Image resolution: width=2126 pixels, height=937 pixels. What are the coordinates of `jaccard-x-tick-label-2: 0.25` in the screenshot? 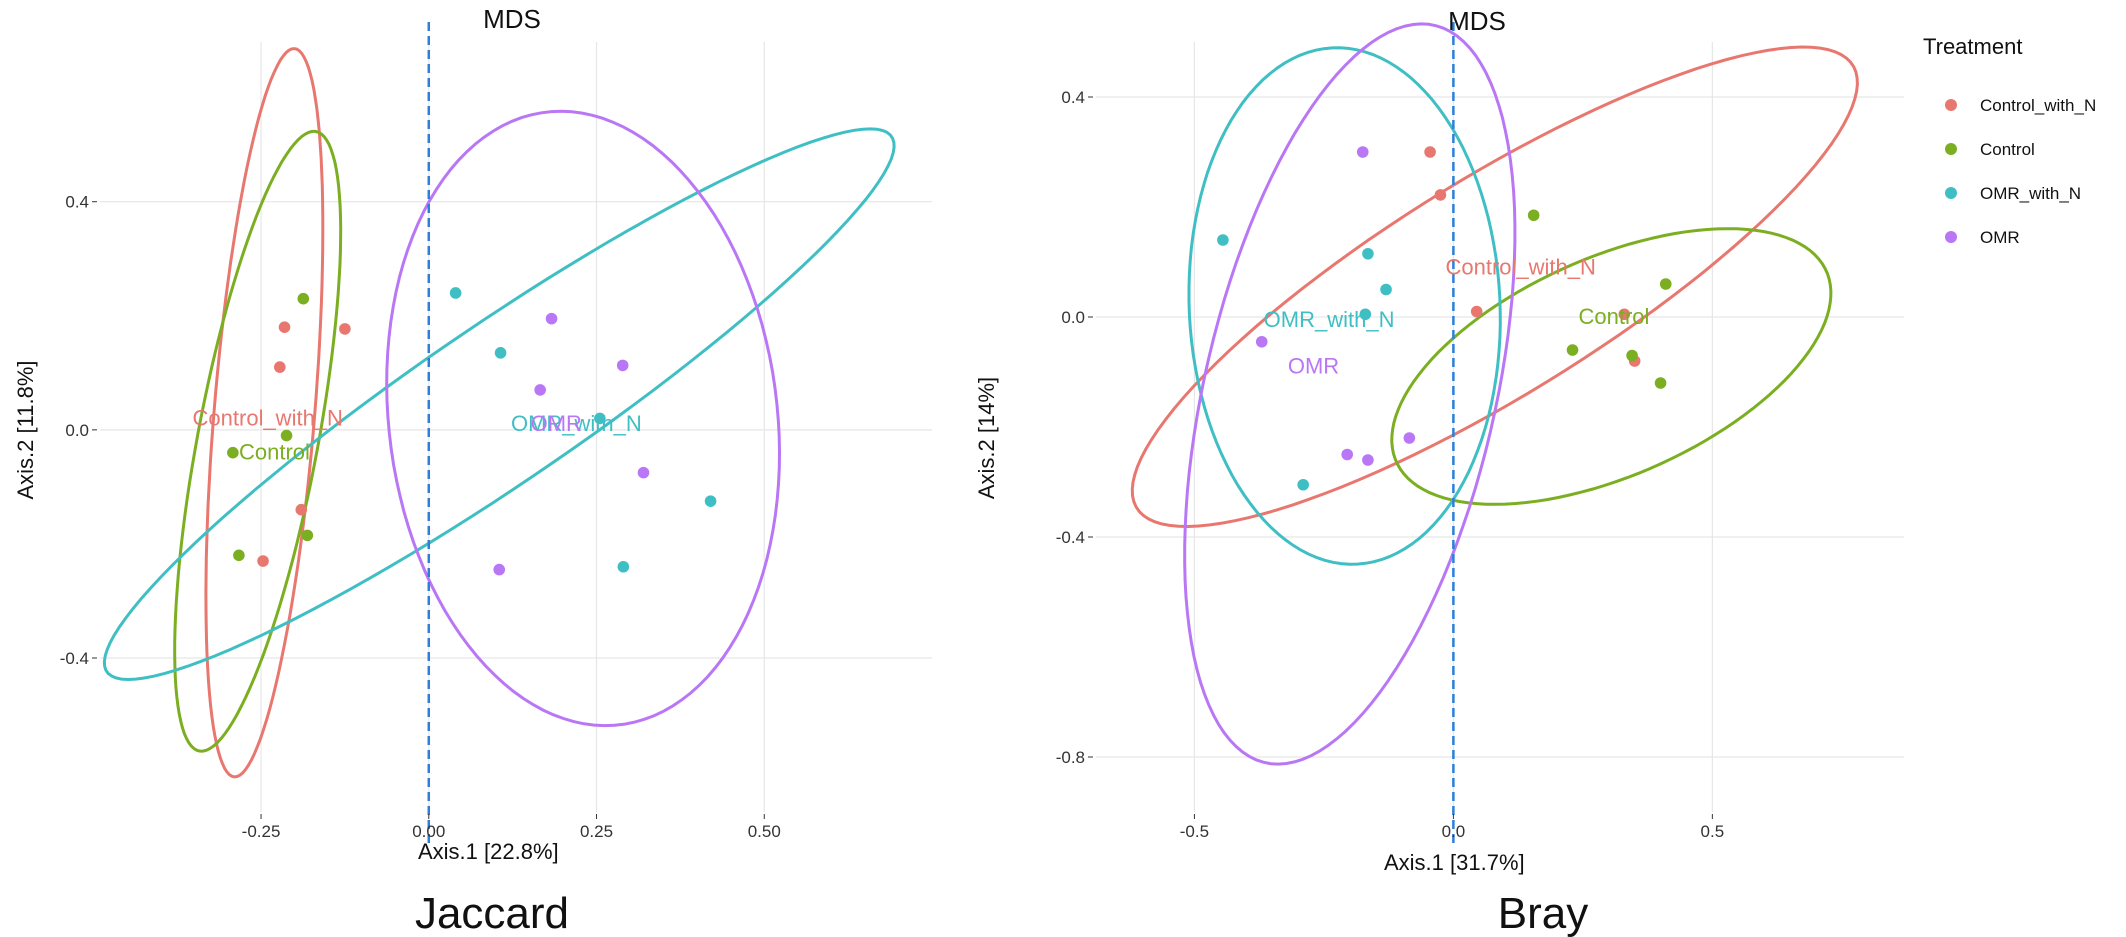 It's located at (596, 831).